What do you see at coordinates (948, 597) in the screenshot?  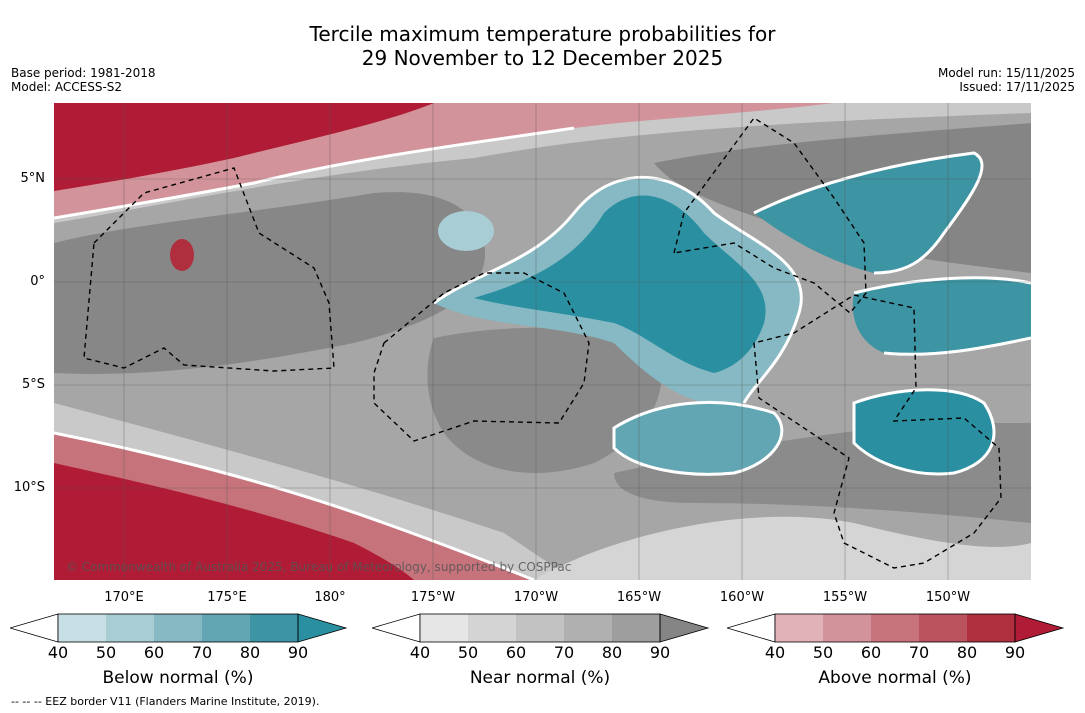 I see `lon-label-150w: 150°W` at bounding box center [948, 597].